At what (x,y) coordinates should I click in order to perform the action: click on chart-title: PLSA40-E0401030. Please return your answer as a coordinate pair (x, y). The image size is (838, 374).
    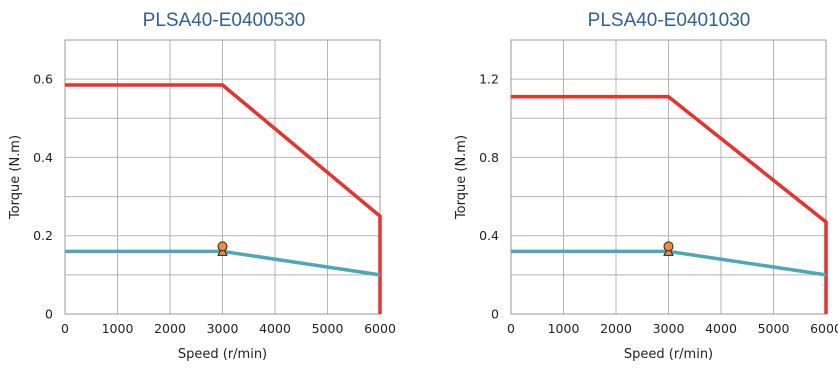
    Looking at the image, I should click on (669, 20).